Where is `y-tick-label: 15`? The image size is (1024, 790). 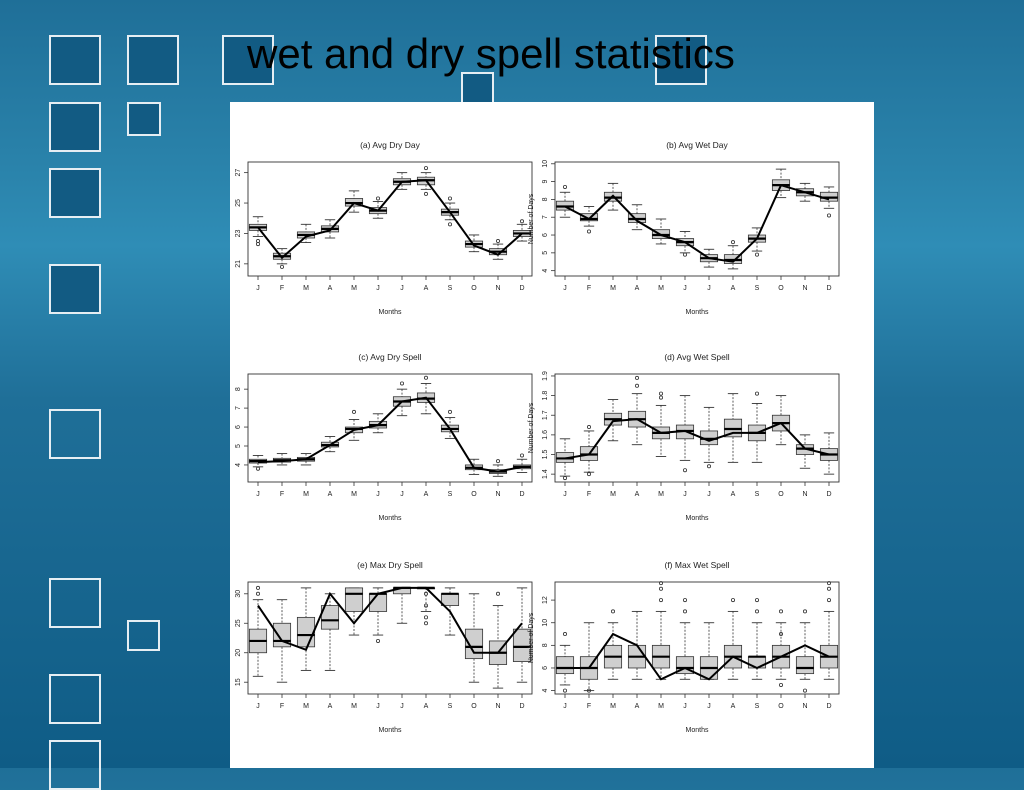
y-tick-label: 15 is located at coordinates (238, 682).